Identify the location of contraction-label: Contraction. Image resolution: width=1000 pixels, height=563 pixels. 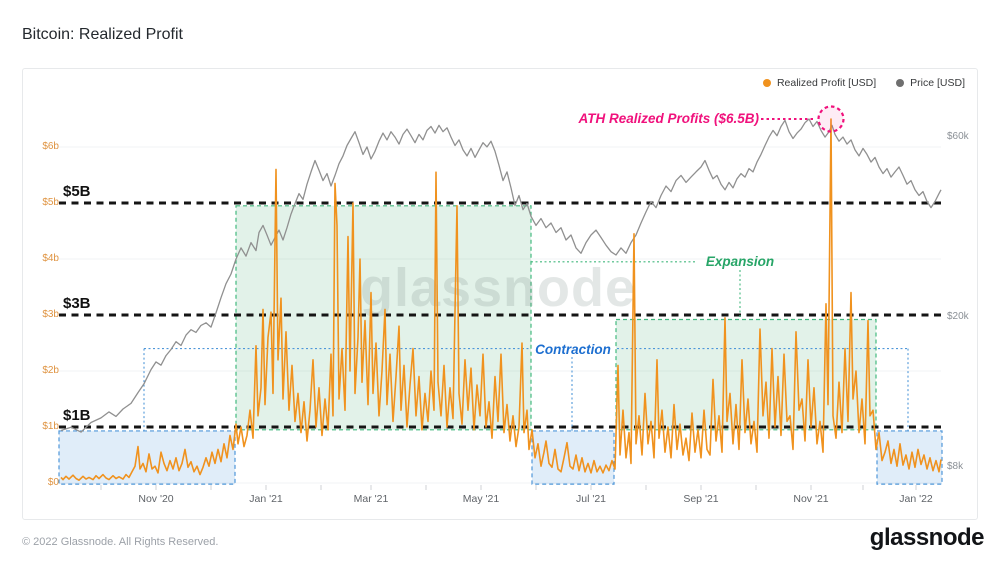
(573, 349).